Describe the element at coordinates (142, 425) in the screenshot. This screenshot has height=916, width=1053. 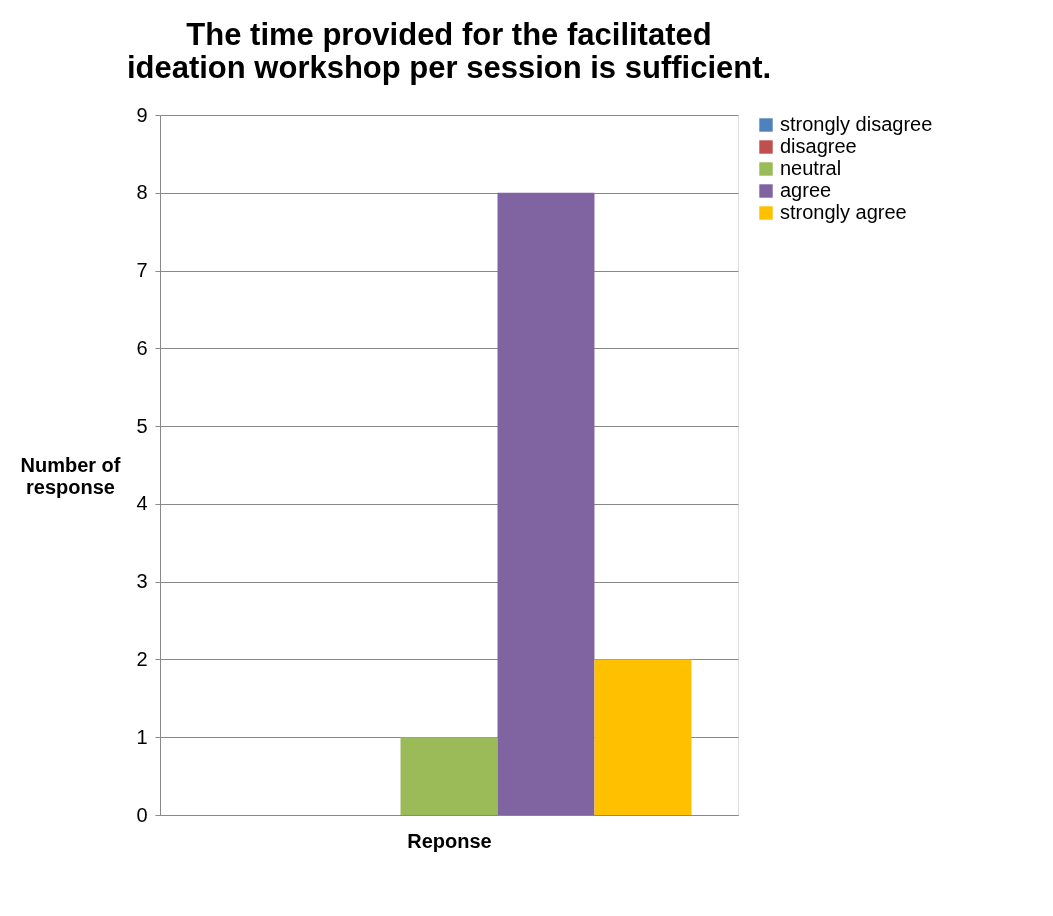
I see `y-tick-label: 5` at that location.